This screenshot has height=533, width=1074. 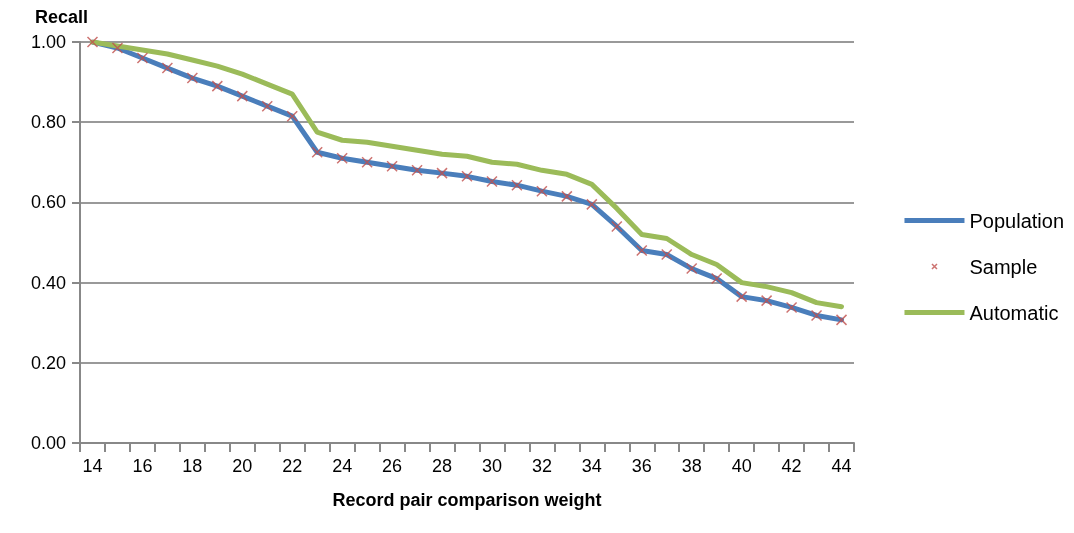 What do you see at coordinates (48, 282) in the screenshot?
I see `y-tick-label: 0.40` at bounding box center [48, 282].